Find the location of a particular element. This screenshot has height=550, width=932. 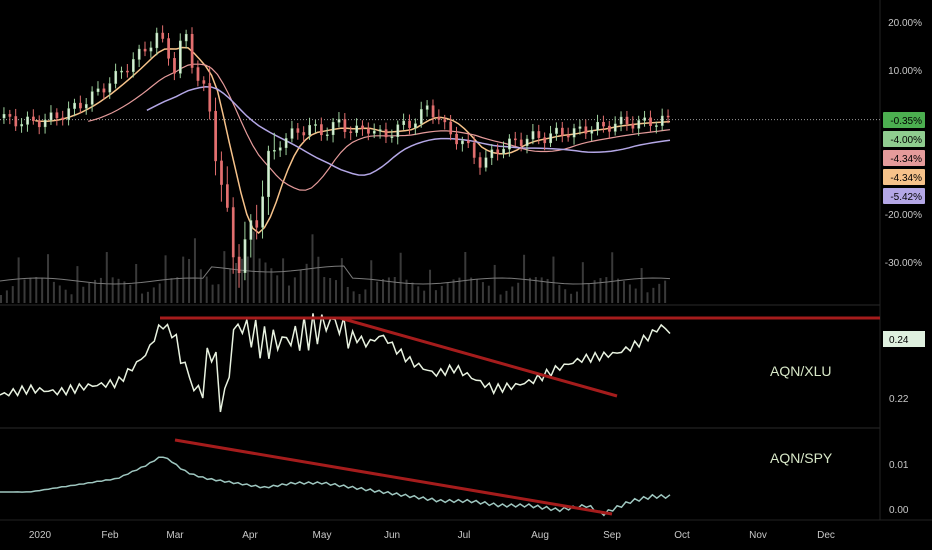

price-axis-tick-label: 20.00% is located at coordinates (905, 23).